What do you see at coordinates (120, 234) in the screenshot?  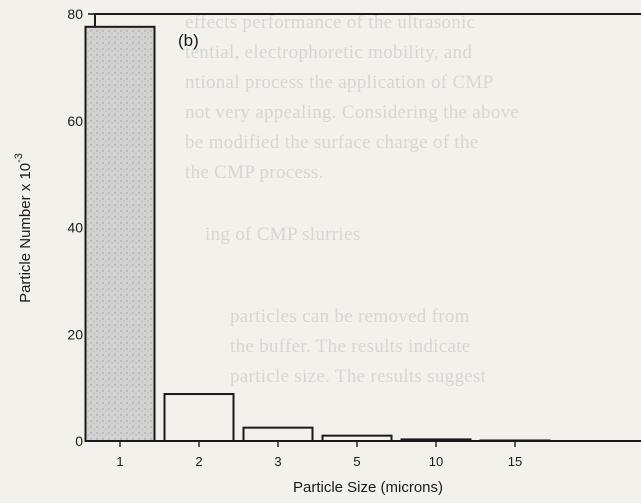 I see `bar-1-micron` at bounding box center [120, 234].